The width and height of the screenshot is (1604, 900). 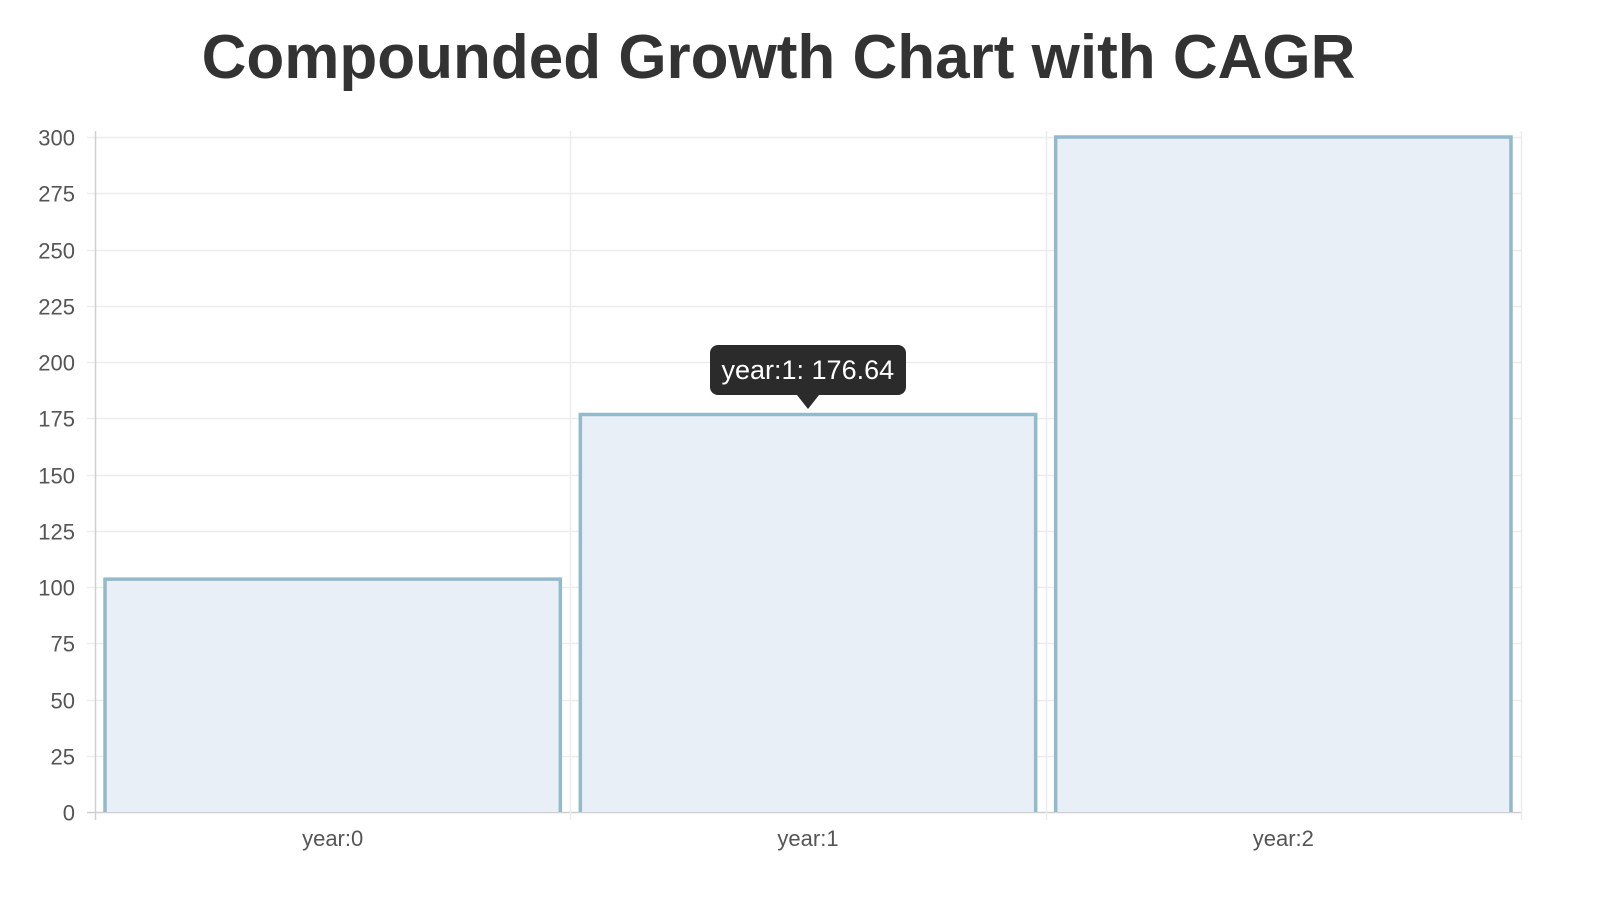 I want to click on y-tick-label: 50, so click(x=63, y=701).